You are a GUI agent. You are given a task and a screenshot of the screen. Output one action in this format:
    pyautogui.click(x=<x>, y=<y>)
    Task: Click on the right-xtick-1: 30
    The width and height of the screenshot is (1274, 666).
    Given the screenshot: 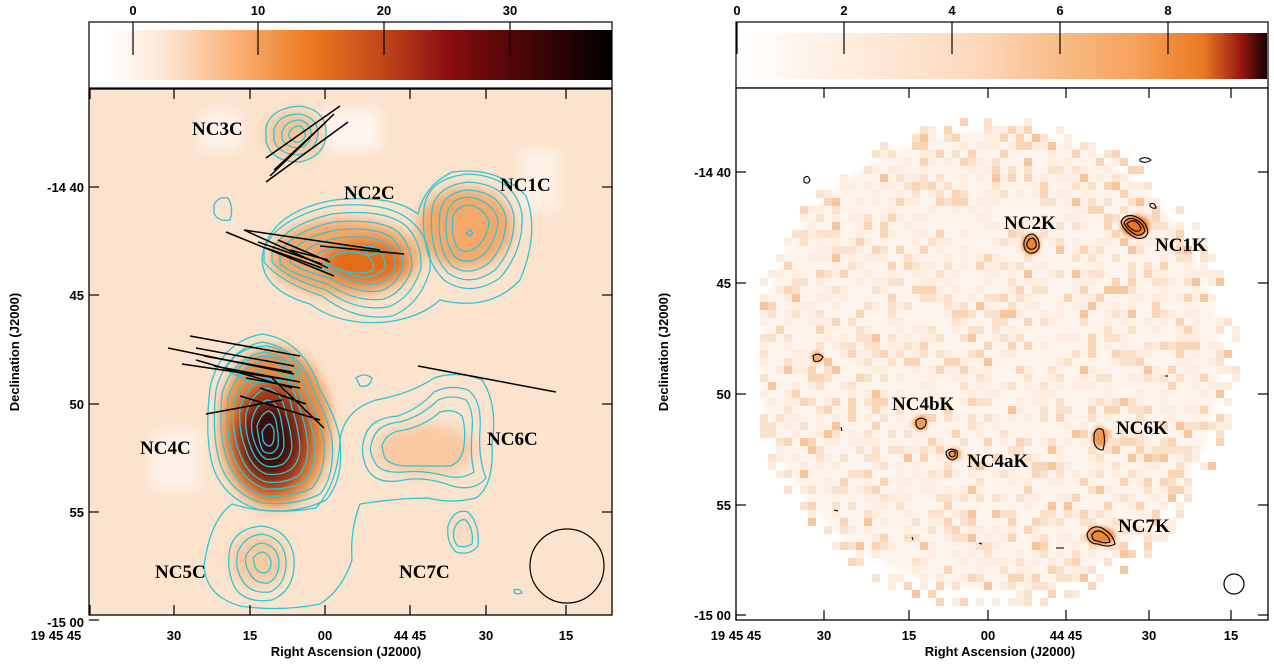 What is the action you would take?
    pyautogui.click(x=824, y=635)
    